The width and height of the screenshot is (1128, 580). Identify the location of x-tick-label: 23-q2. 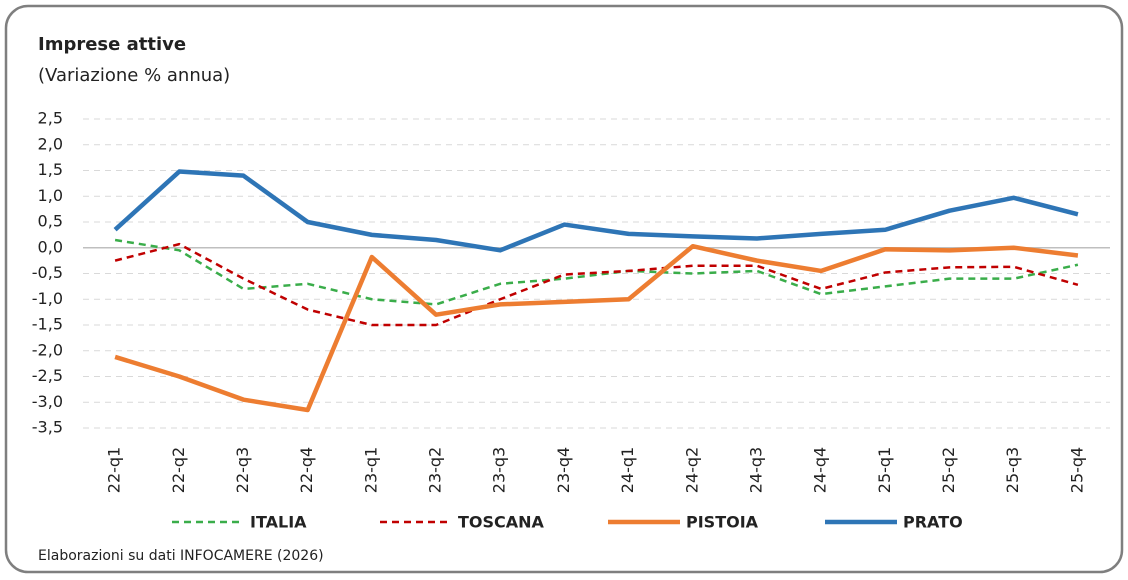
(435, 470).